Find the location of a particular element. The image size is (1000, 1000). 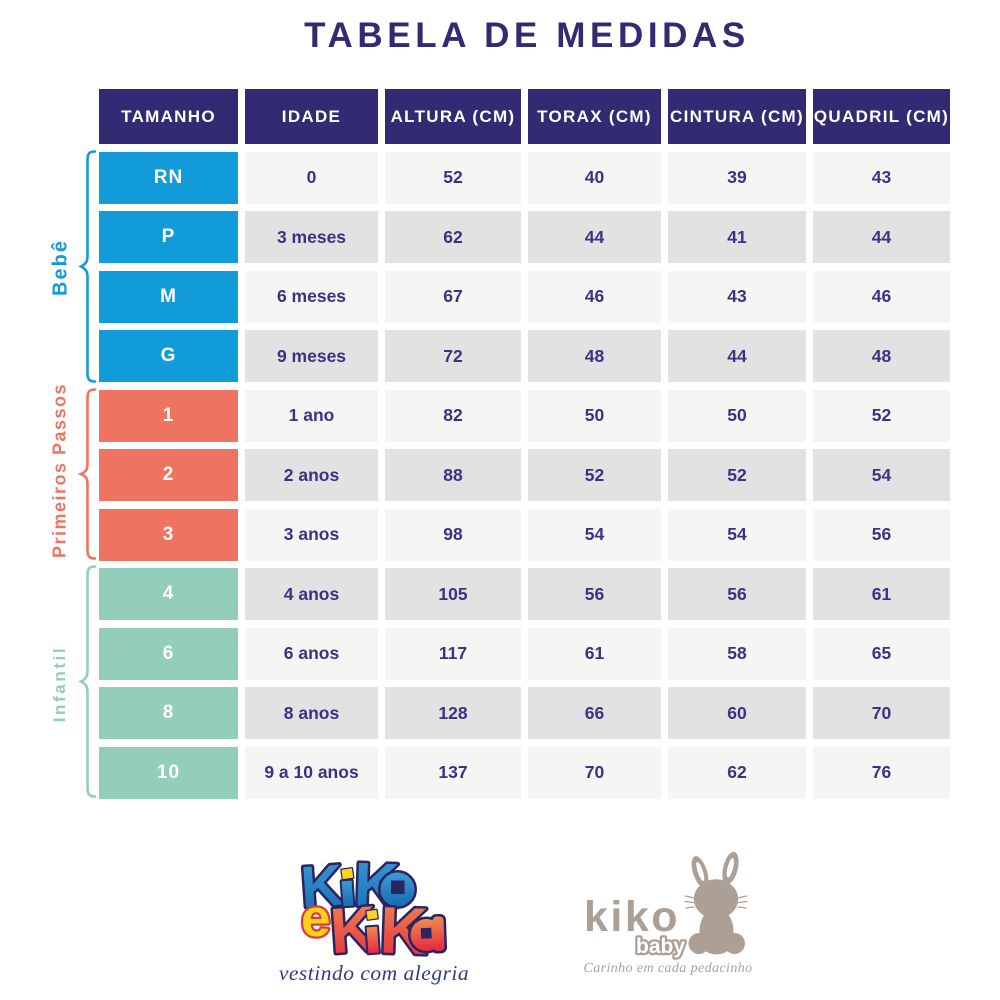

svg-text: kiko is located at coordinates (632, 917).